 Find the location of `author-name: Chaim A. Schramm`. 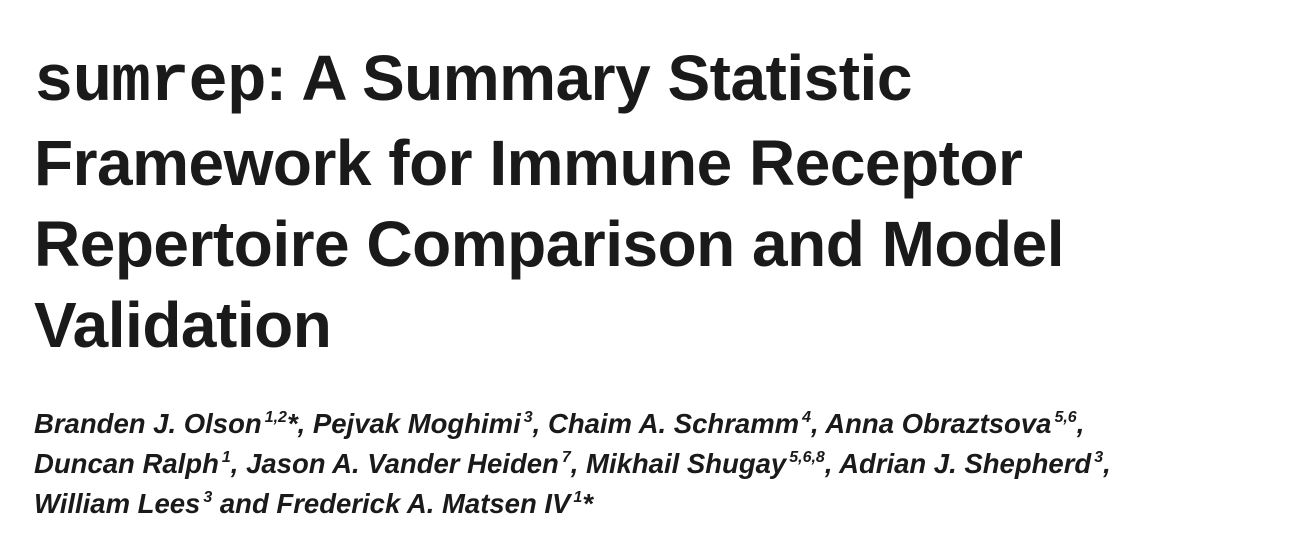

author-name: Chaim A. Schramm is located at coordinates (673, 423).